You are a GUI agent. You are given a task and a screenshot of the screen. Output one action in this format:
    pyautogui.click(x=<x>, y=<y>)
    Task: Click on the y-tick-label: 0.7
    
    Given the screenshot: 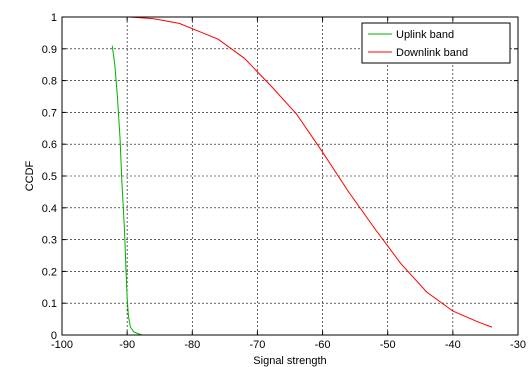 What is the action you would take?
    pyautogui.click(x=49, y=113)
    